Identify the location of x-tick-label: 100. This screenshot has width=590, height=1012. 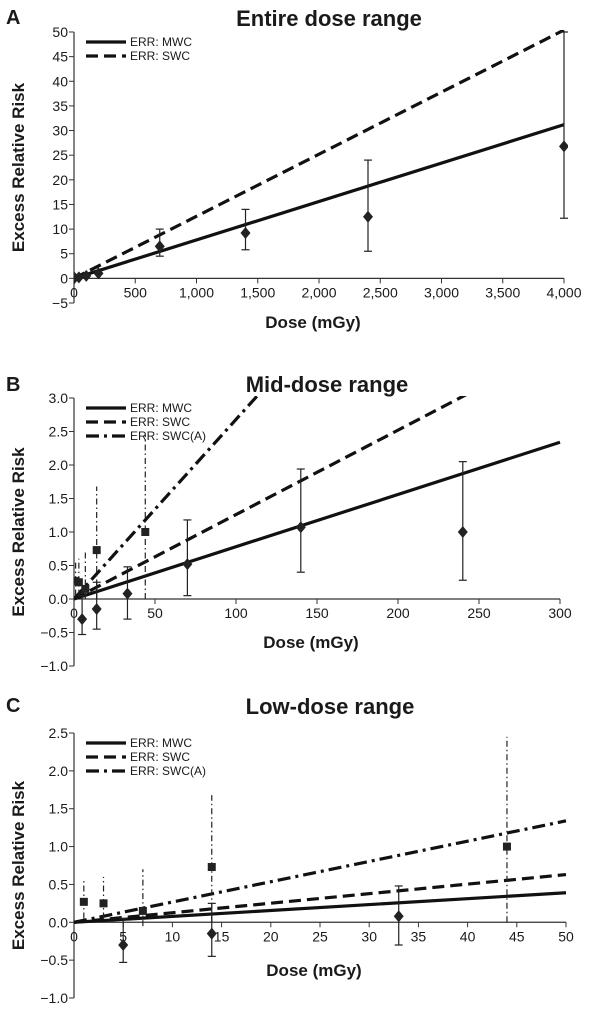
(236, 613).